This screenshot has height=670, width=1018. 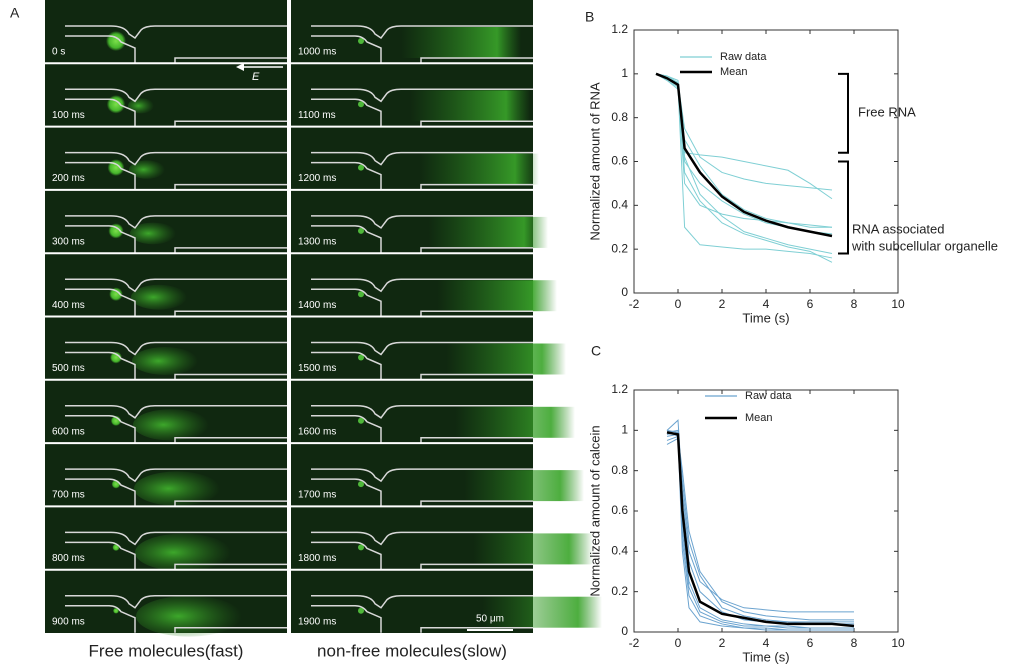 What do you see at coordinates (619, 551) in the screenshot?
I see `y-tick-label: 0.4` at bounding box center [619, 551].